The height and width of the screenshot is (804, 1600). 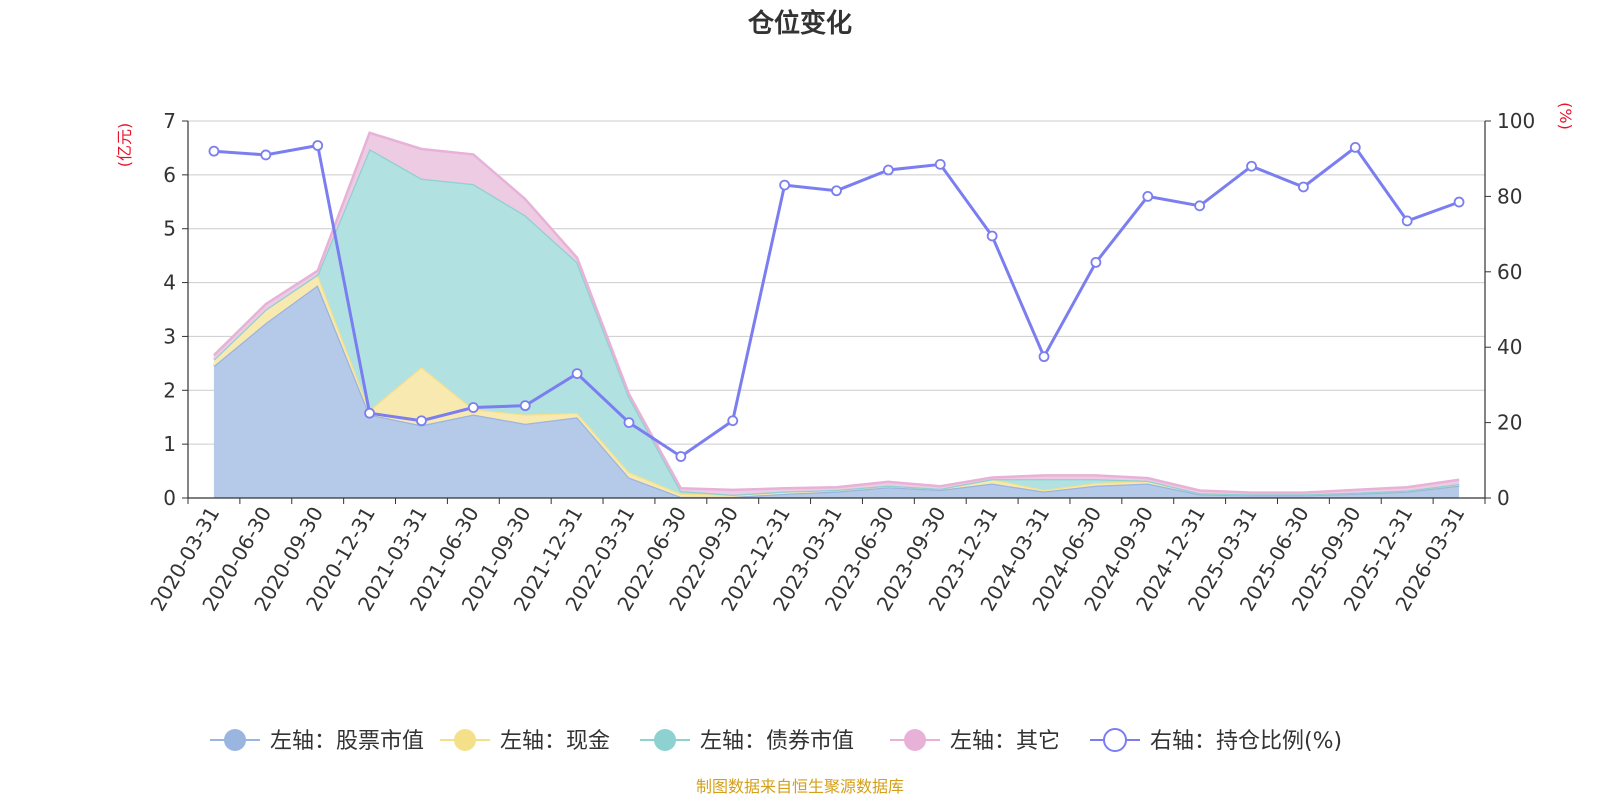 I want to click on legend-label: 左轴：股票市值, so click(x=347, y=741).